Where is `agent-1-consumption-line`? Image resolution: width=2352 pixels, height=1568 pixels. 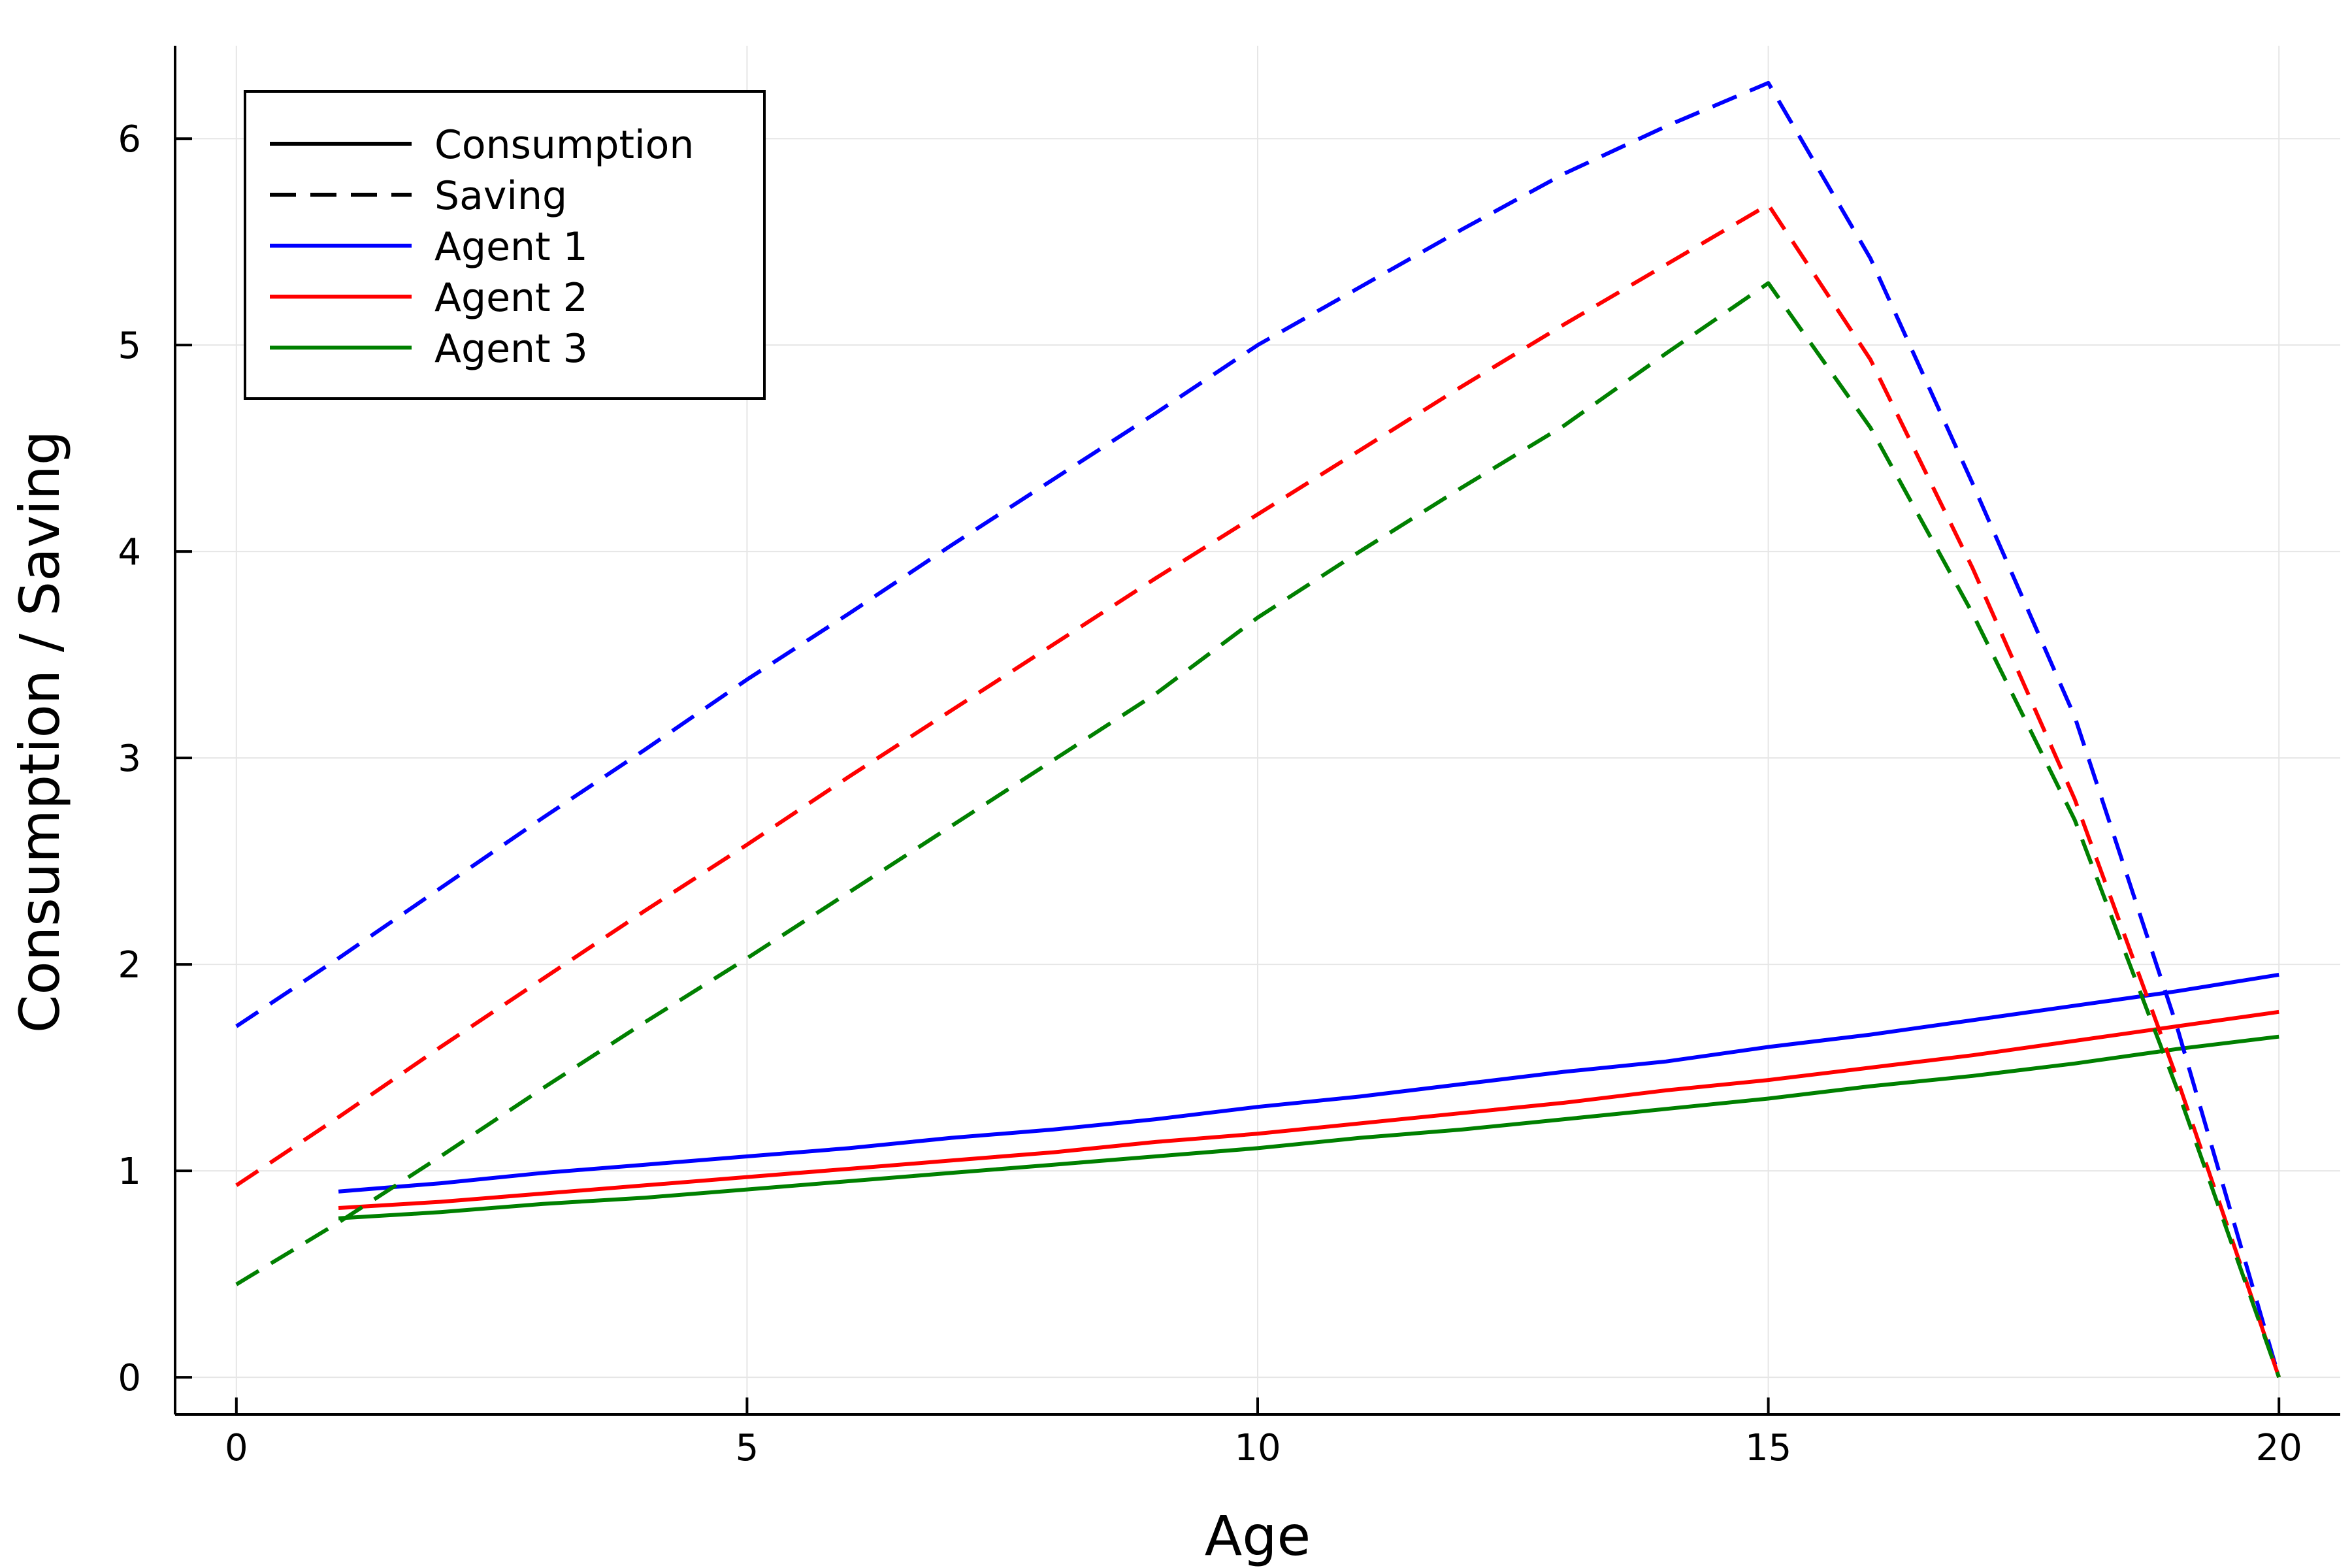
agent-1-consumption-line is located at coordinates (1308, 1083).